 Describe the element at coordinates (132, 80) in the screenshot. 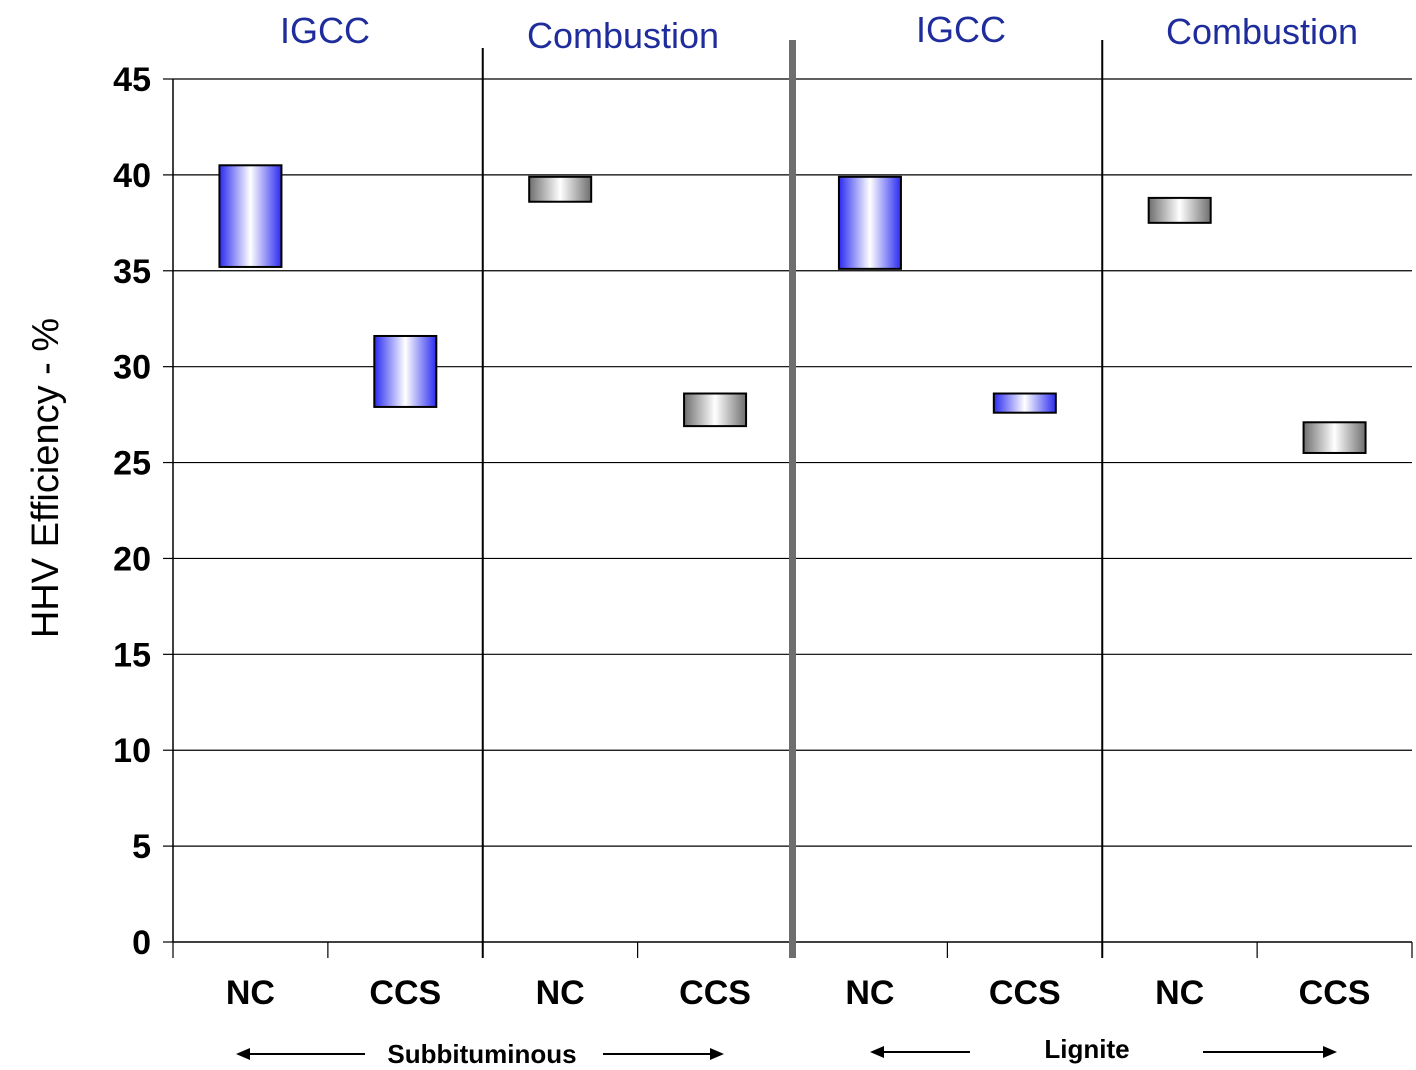

I see `y-tick-label: 45` at that location.